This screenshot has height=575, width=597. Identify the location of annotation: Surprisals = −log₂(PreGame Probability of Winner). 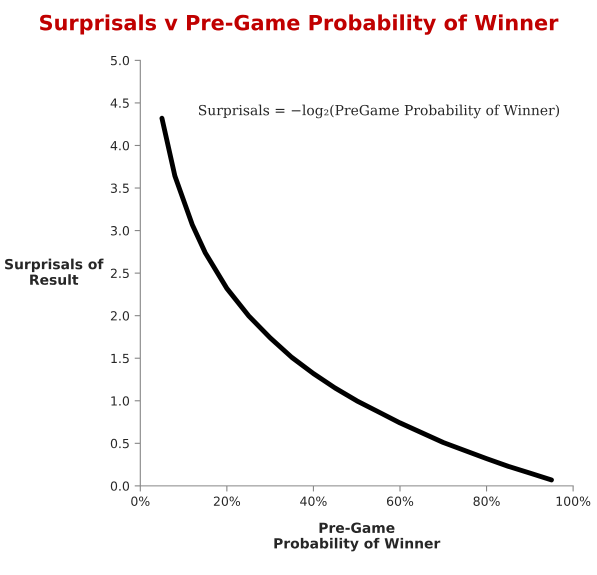
(379, 111).